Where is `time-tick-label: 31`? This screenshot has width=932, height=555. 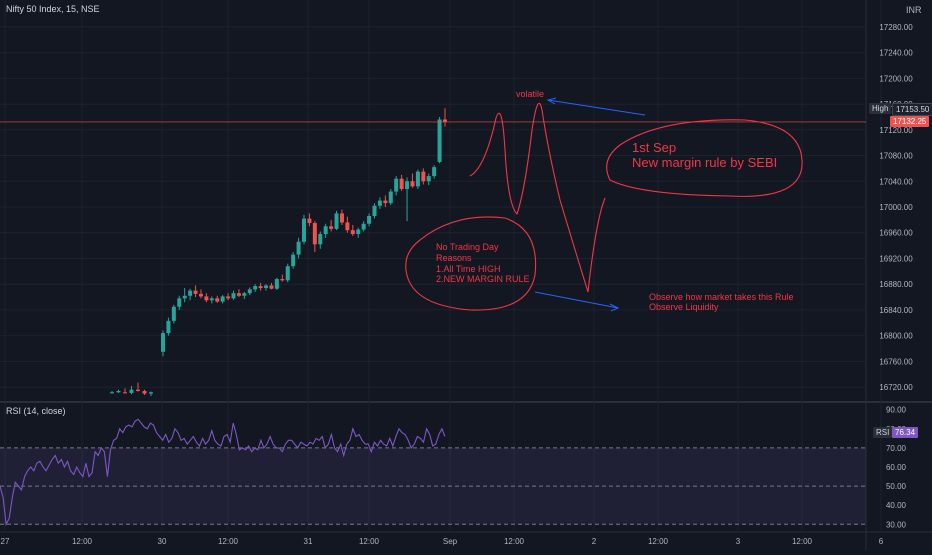 time-tick-label: 31 is located at coordinates (308, 541).